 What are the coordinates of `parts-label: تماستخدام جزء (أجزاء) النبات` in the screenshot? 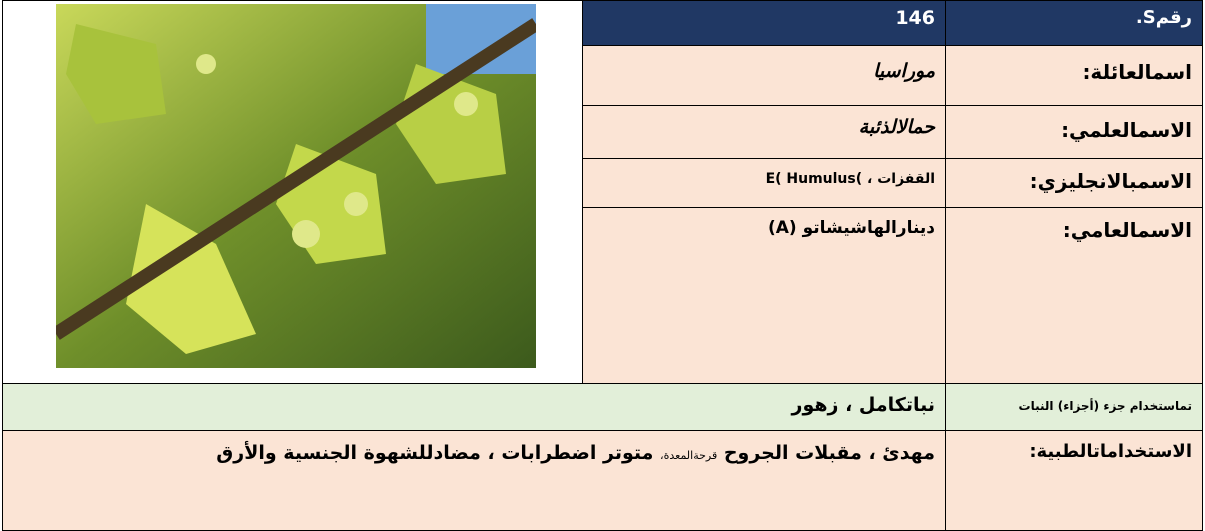 It's located at (1074, 407).